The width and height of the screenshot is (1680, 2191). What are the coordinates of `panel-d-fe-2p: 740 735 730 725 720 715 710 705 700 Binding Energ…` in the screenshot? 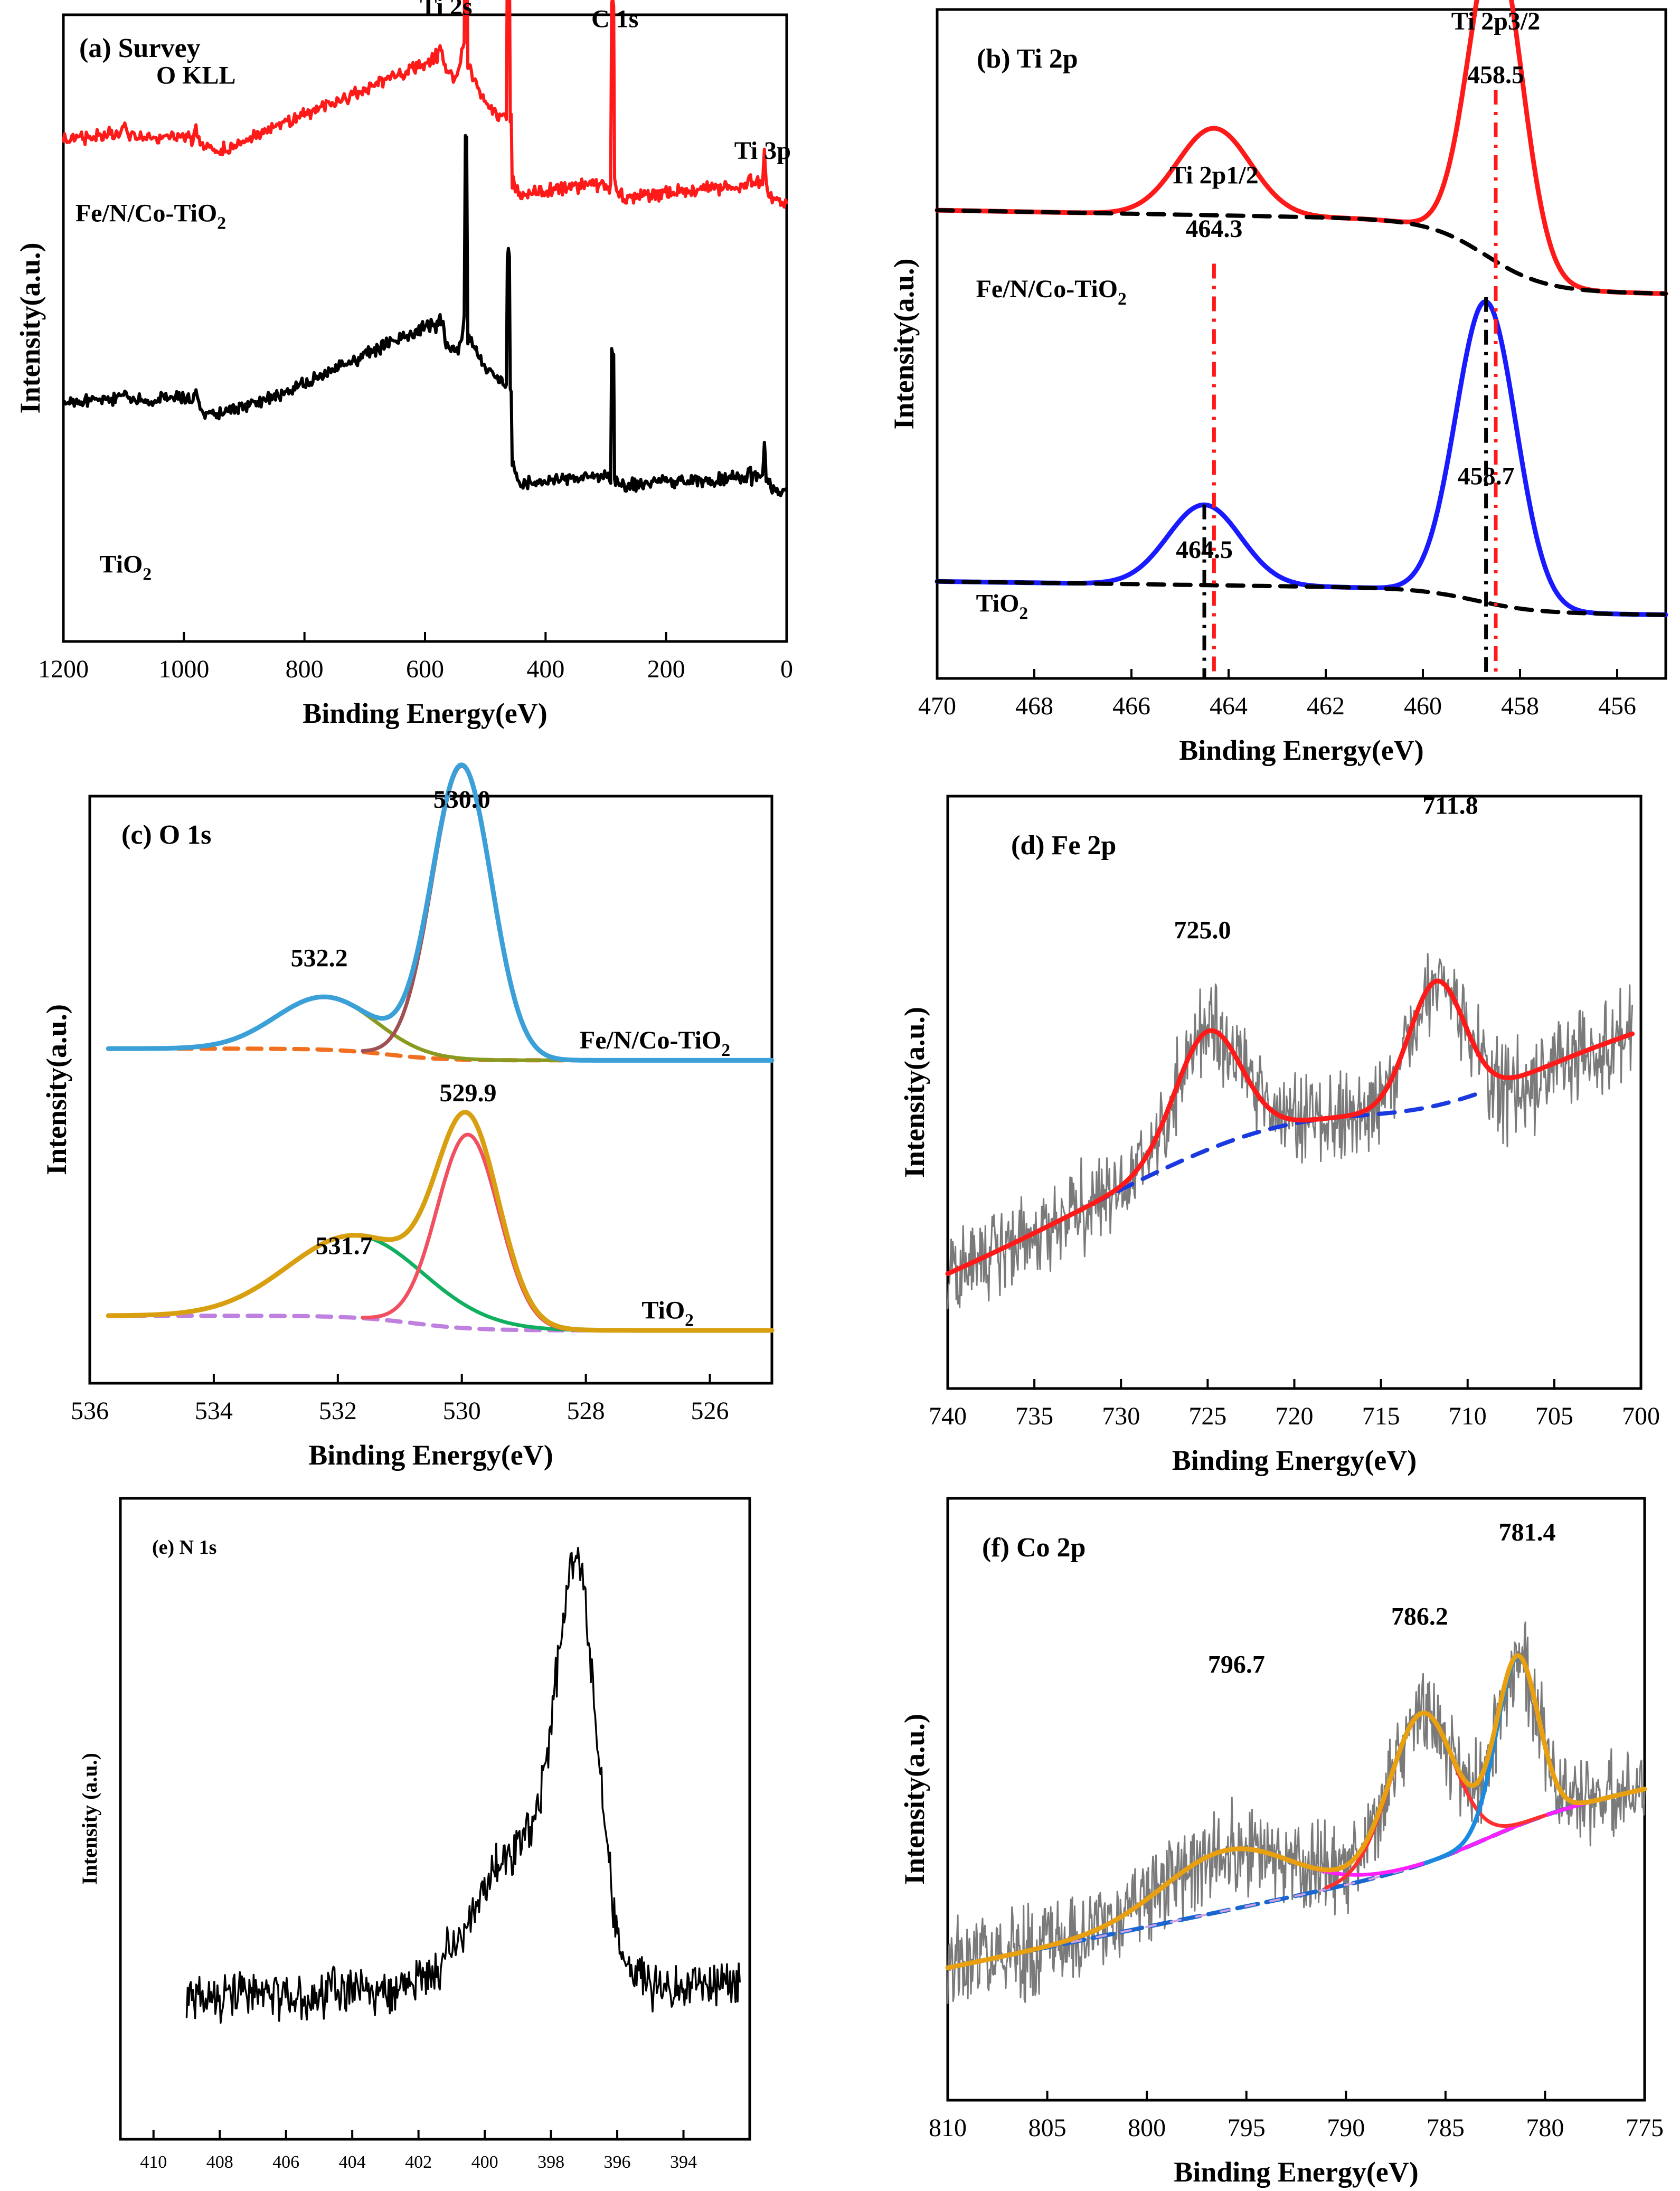 It's located at (1279, 1134).